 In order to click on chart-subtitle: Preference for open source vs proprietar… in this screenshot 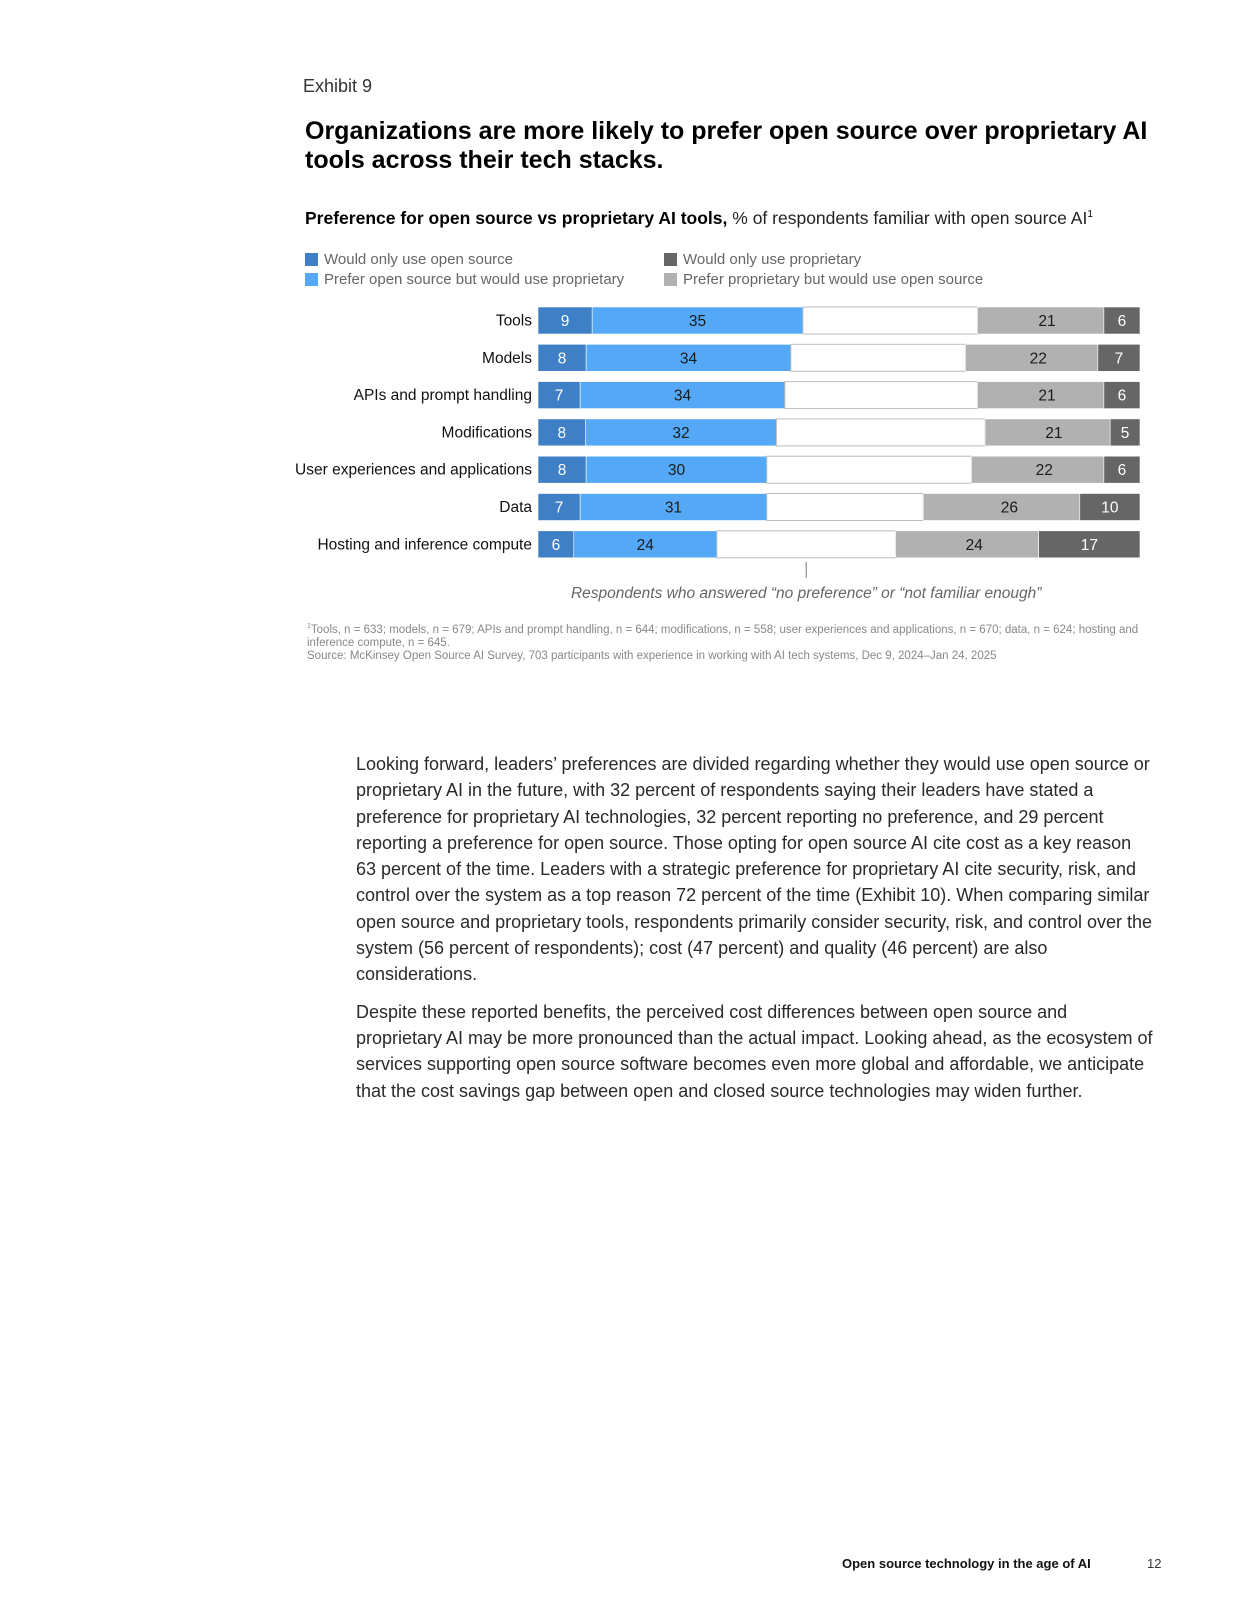, I will do `click(699, 218)`.